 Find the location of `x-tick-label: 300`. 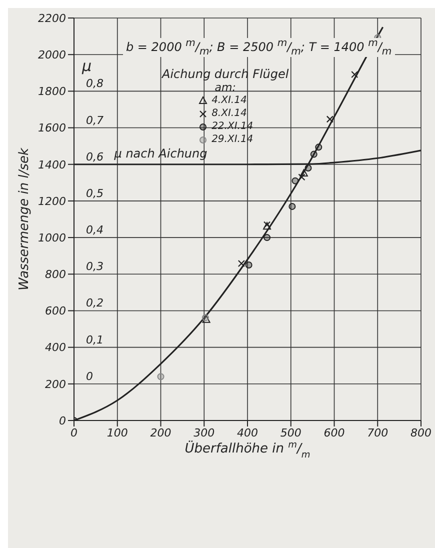

x-tick-label: 300 is located at coordinates (204, 433).